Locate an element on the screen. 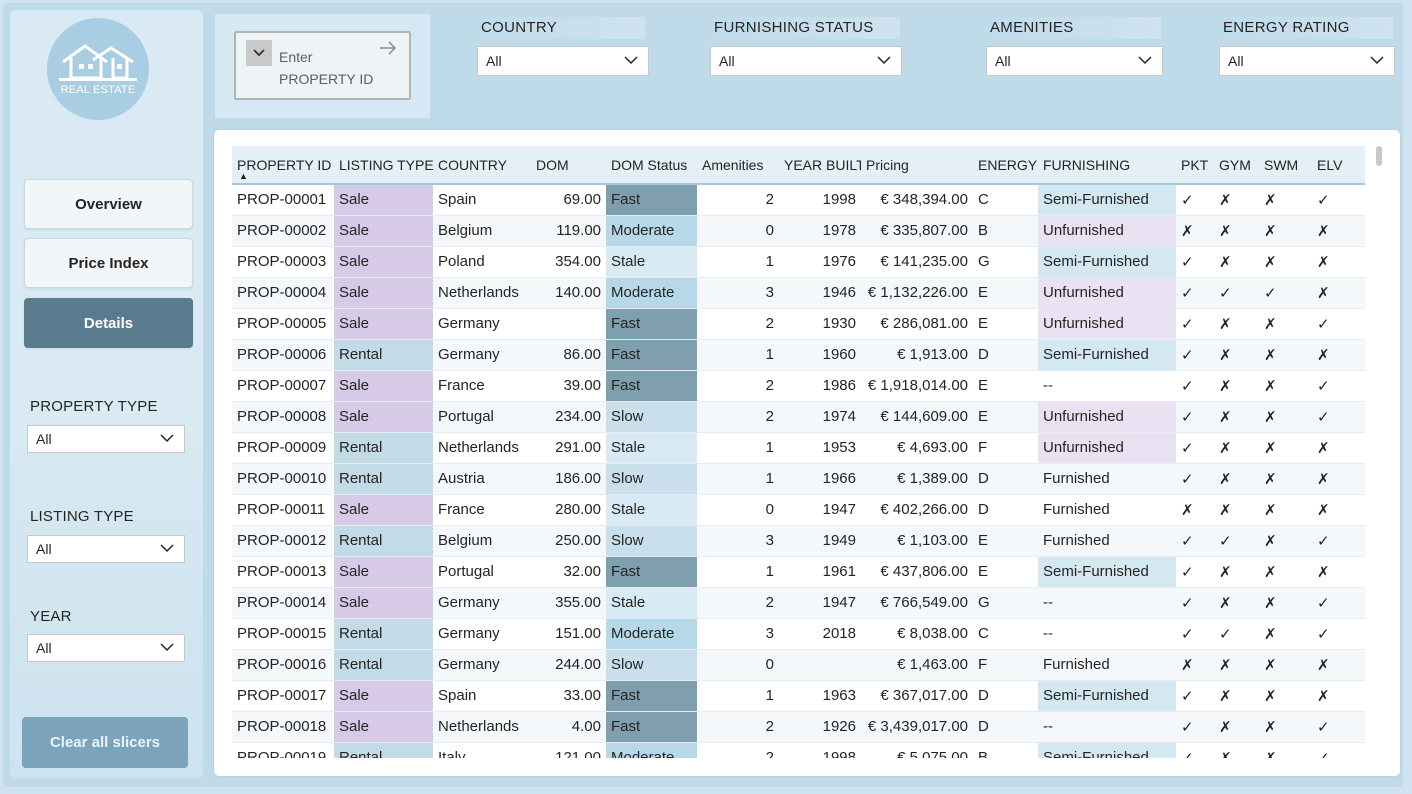 The width and height of the screenshot is (1412, 794). chevron-down-icon is located at coordinates (167, 647).